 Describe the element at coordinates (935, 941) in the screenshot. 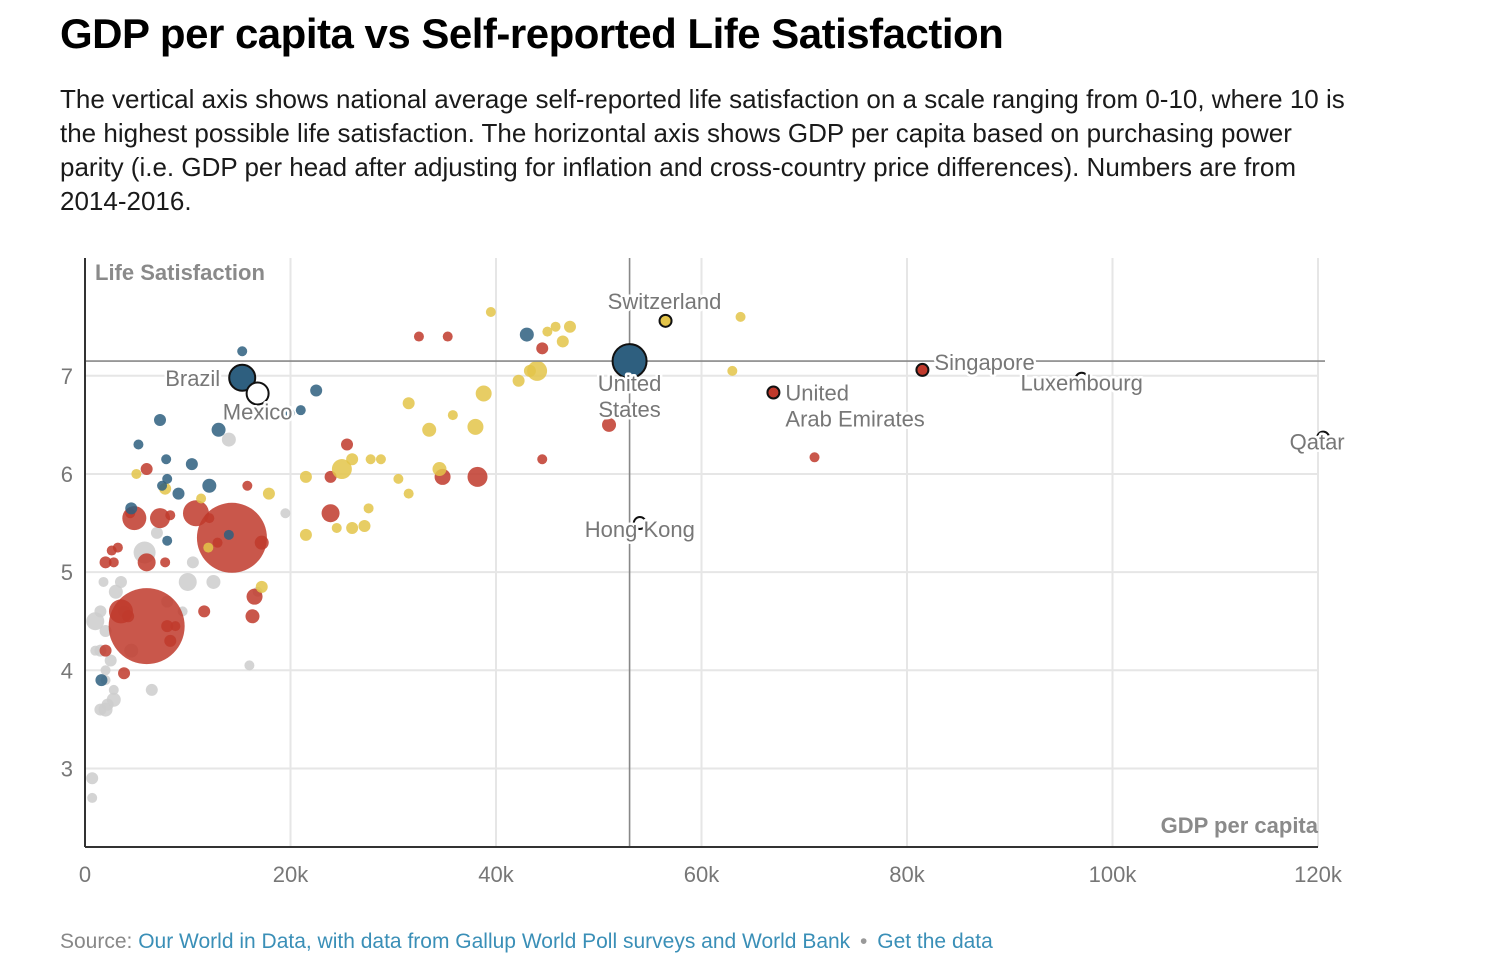

I see `get-the-data-link: Get the data` at that location.